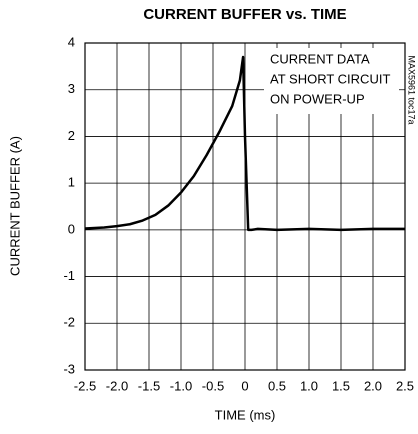 This screenshot has width=418, height=434. What do you see at coordinates (117, 385) in the screenshot?
I see `x-tick-label: -2.0` at bounding box center [117, 385].